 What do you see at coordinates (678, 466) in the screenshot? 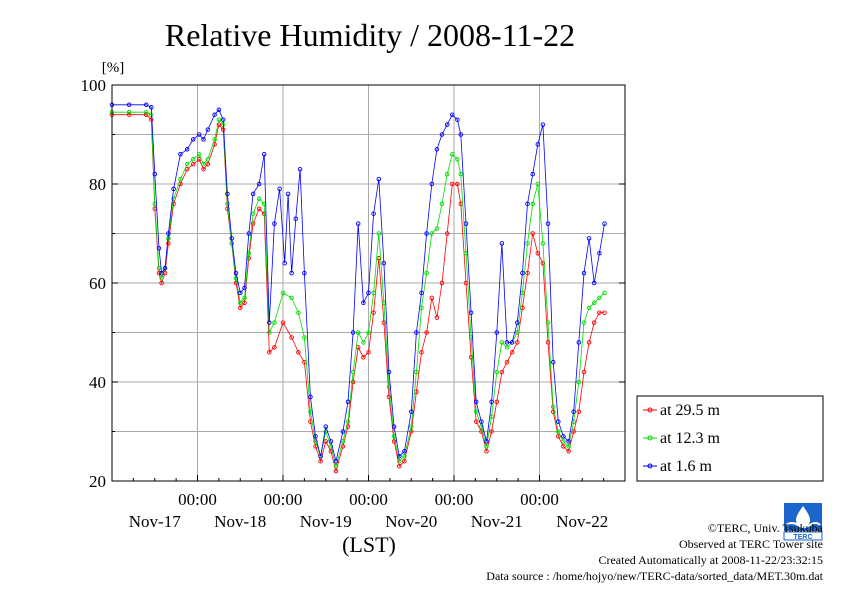
I see `legend-item: at 1.6 m` at bounding box center [678, 466].